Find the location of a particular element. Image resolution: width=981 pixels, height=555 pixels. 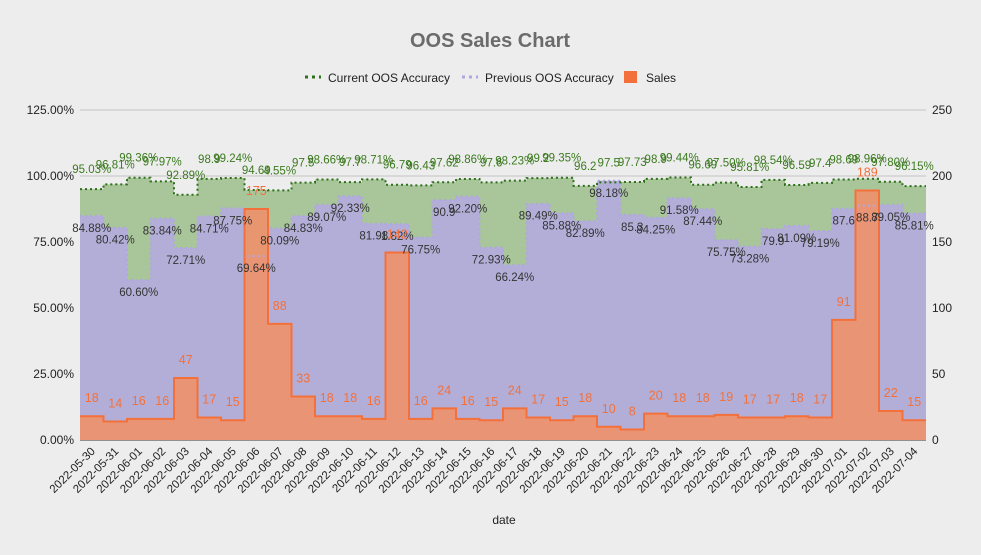

data-label-current: 98.9 is located at coordinates (656, 160).